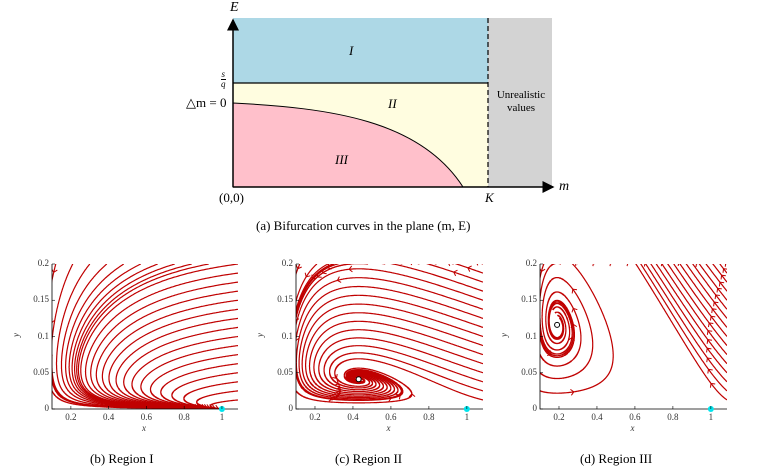  I want to click on region-III, so click(348, 145).